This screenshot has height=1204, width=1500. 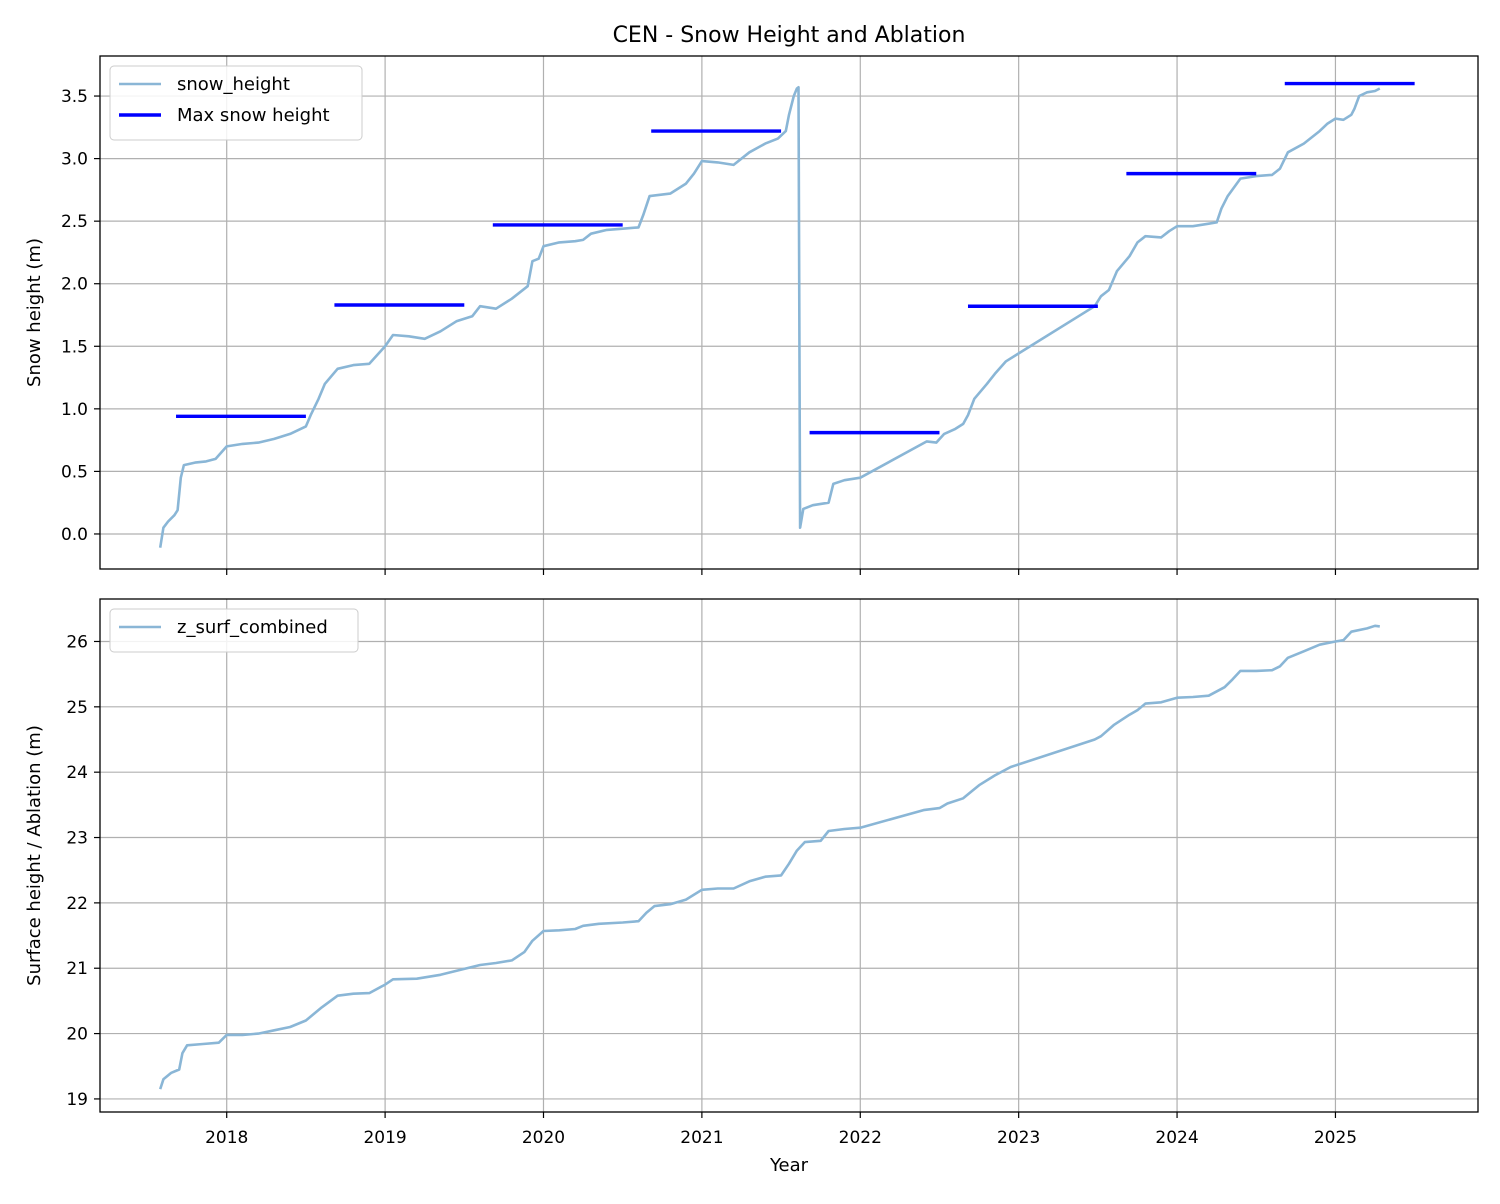 What do you see at coordinates (74, 222) in the screenshot?
I see `y-tick-label: 2.5` at bounding box center [74, 222].